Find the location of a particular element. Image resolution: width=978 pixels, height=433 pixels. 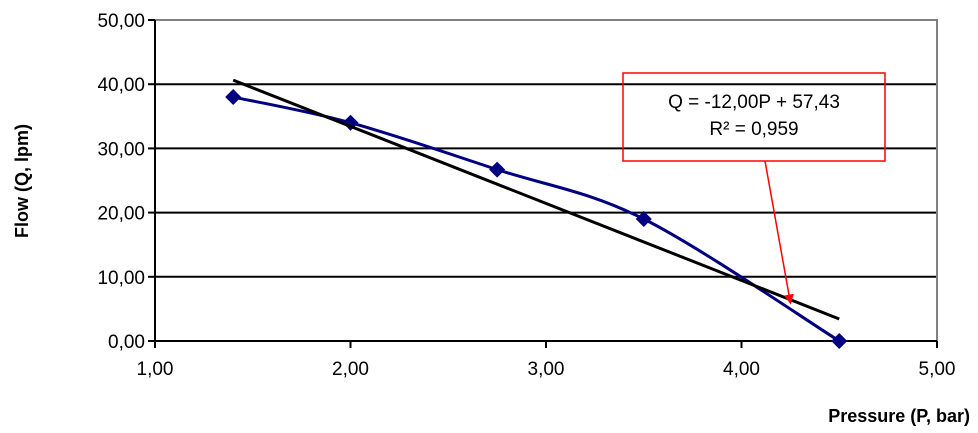

y-axis-title: Flow (Q, lpm) is located at coordinates (22, 181).